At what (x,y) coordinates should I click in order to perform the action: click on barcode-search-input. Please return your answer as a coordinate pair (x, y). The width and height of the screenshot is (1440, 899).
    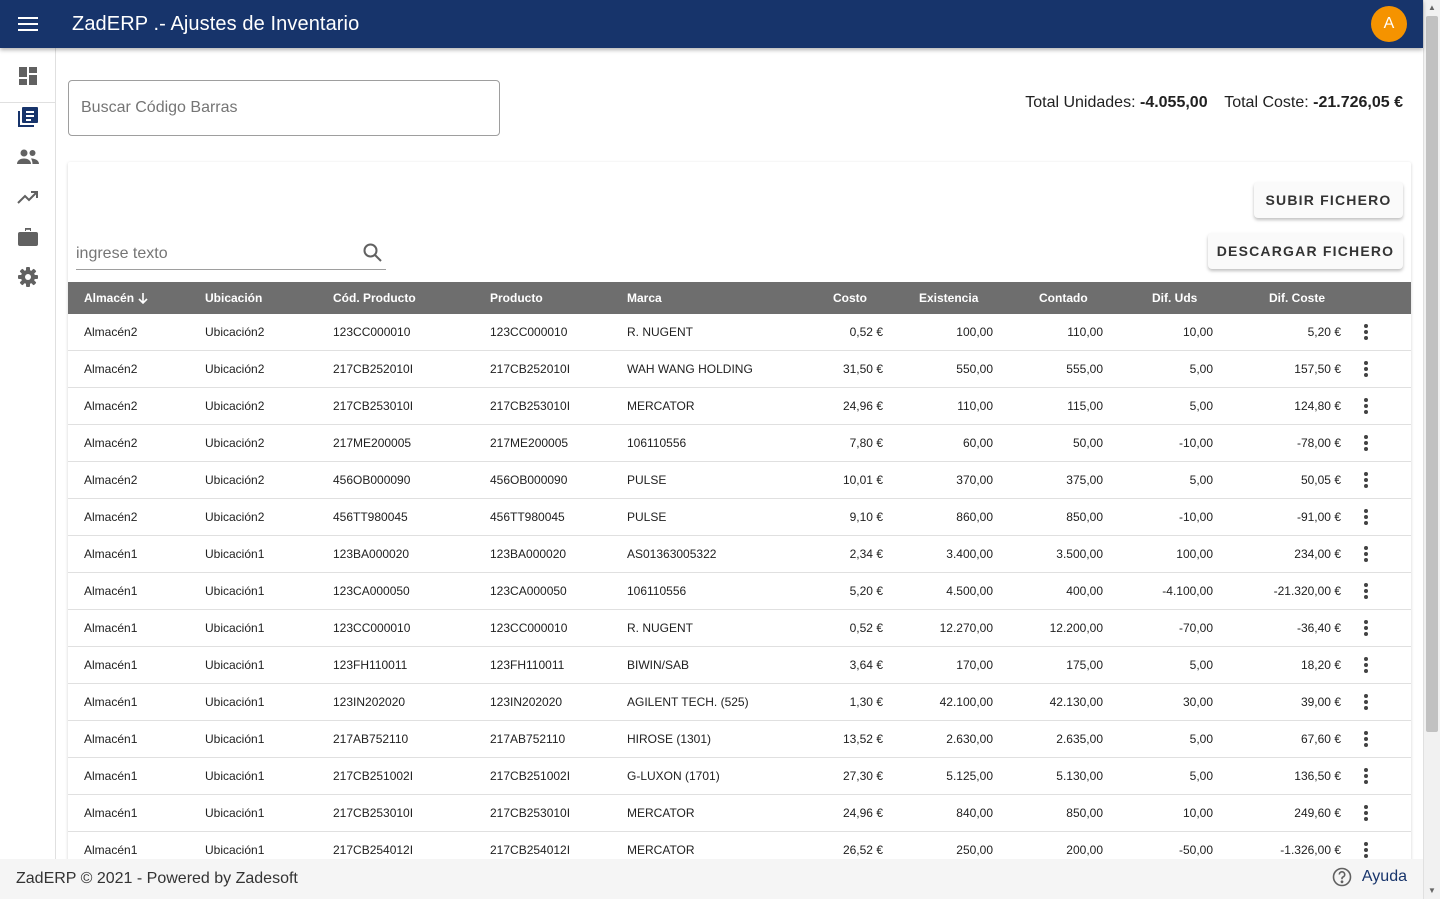
    Looking at the image, I should click on (284, 108).